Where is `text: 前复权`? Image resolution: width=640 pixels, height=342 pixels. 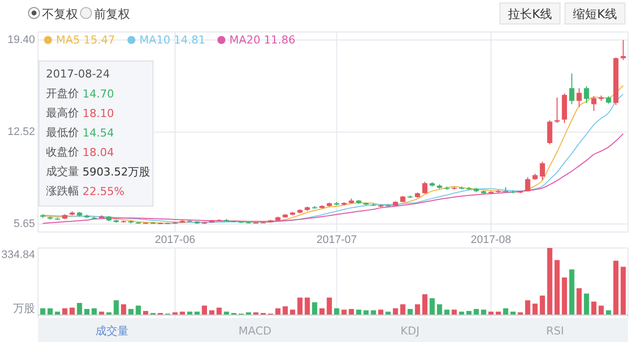
text: 前复权 is located at coordinates (112, 14).